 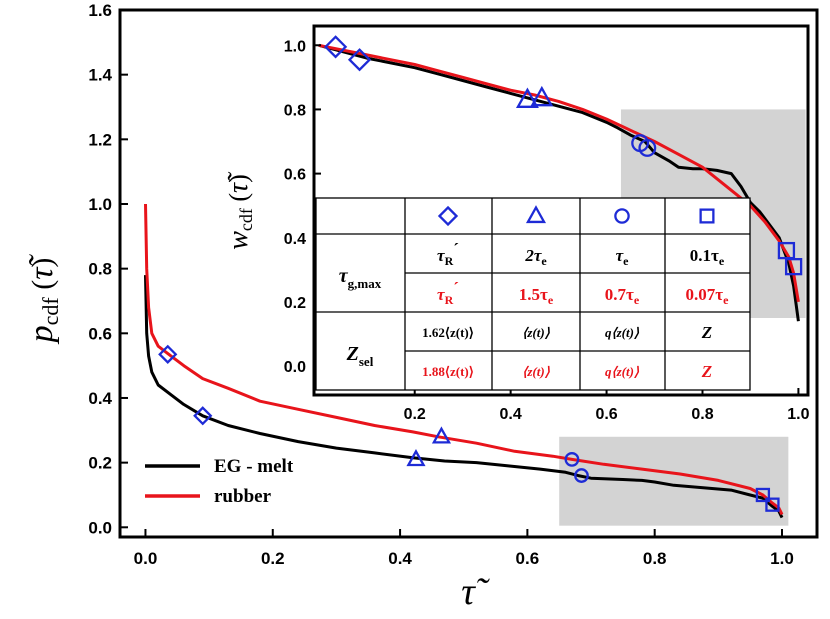 I want to click on inset-y-axis-label: wcdf (τ̃), so click(x=239, y=210).